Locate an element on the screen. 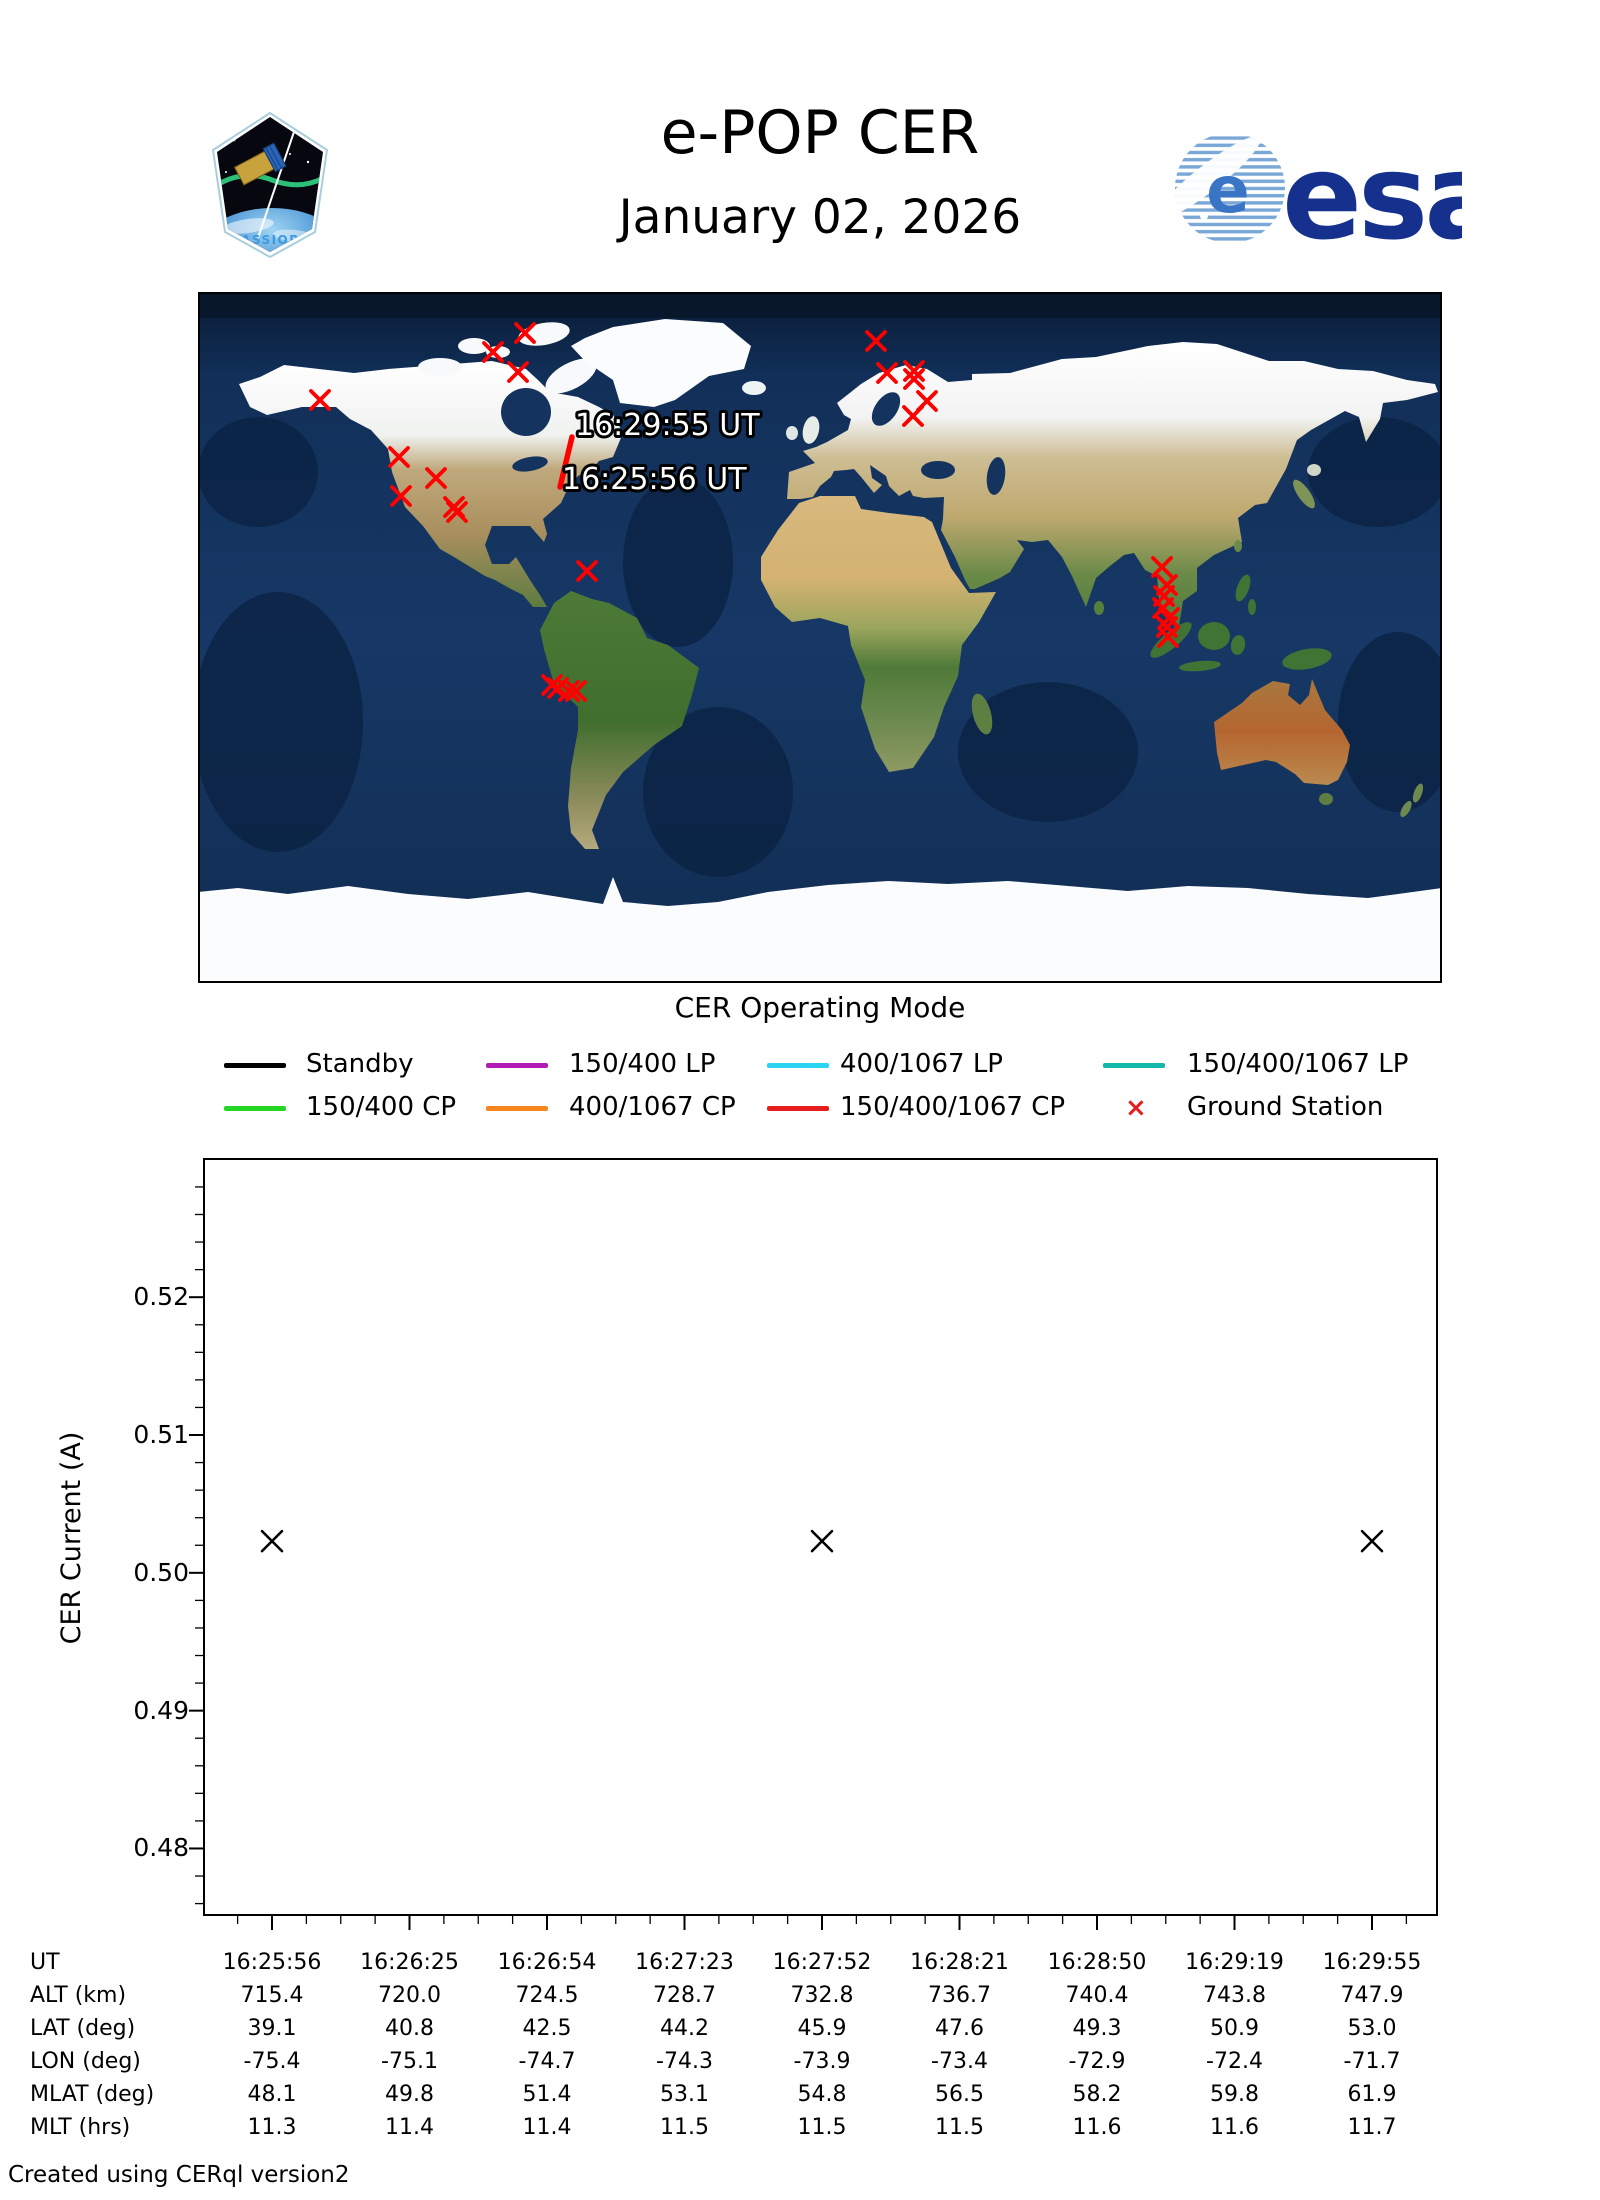 This screenshot has width=1600, height=2200. table-cell: 16:28:21 is located at coordinates (959, 1962).